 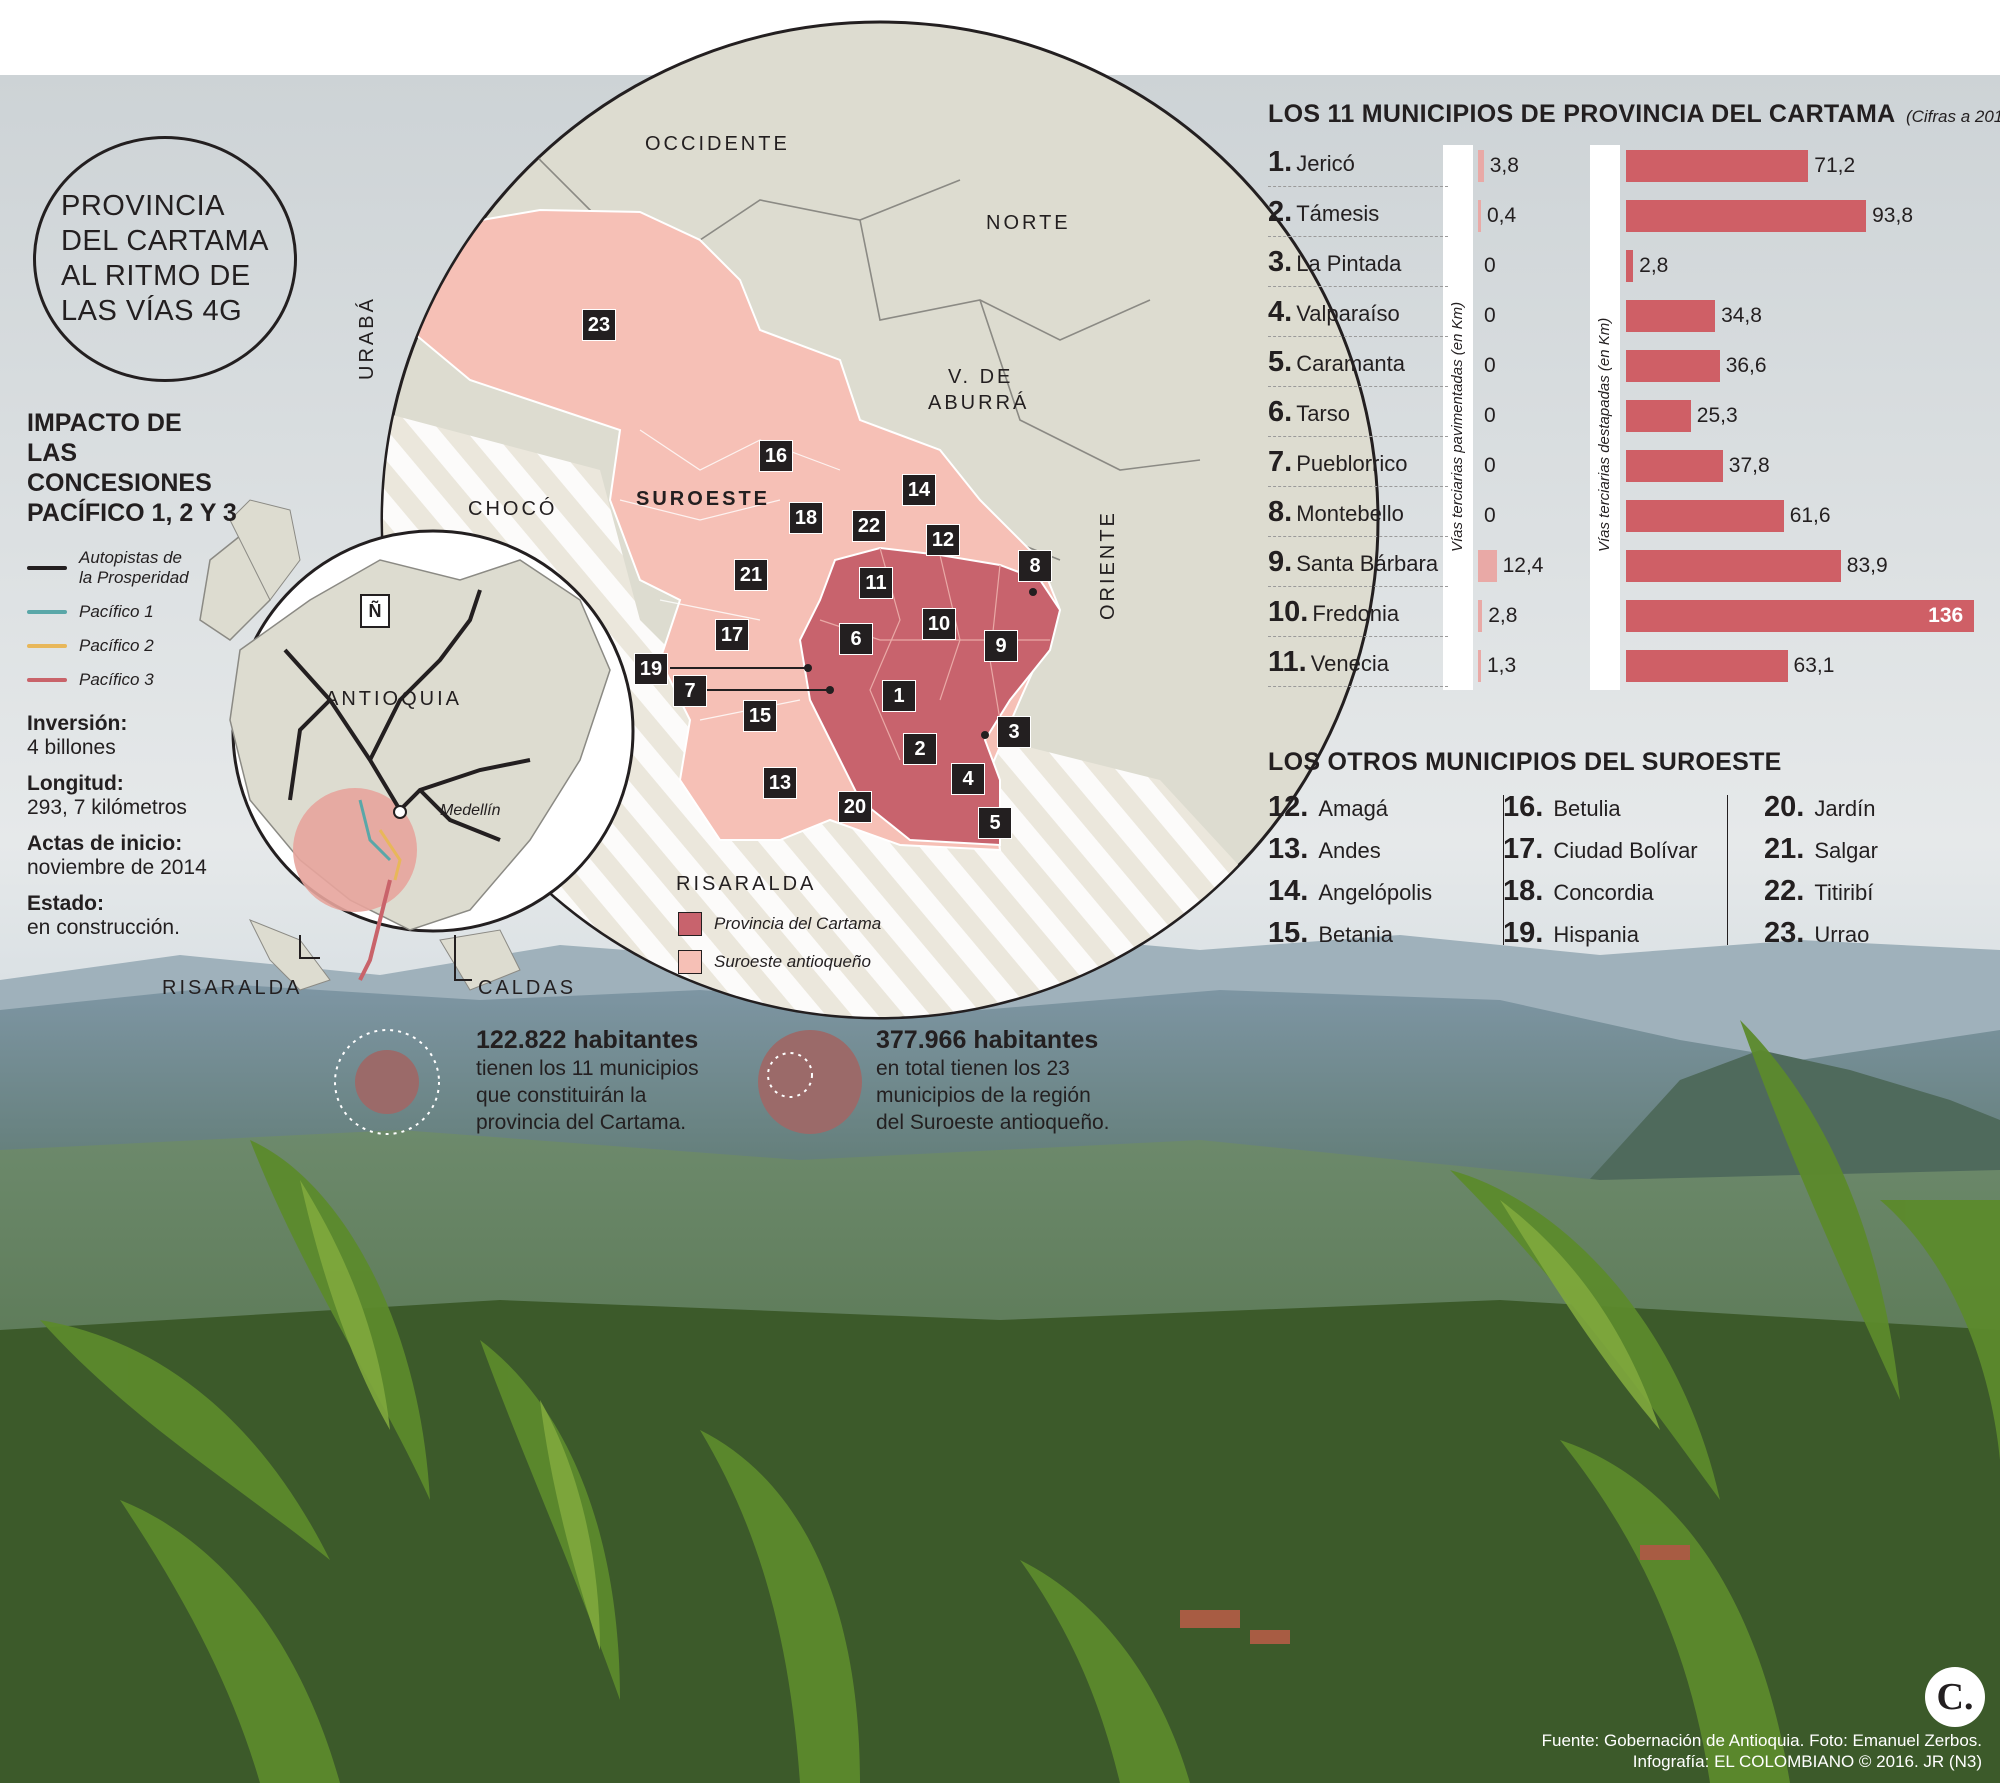 What do you see at coordinates (1108, 565) in the screenshot?
I see `region-oriente: ORIENTE` at bounding box center [1108, 565].